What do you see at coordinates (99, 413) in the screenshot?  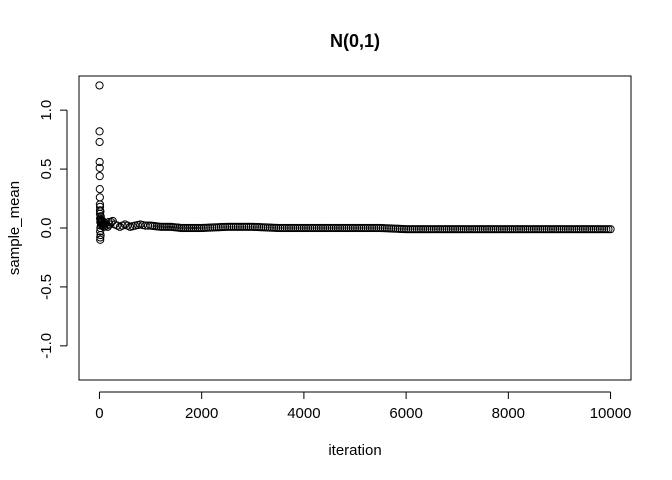 I see `x-tick-label: 0` at bounding box center [99, 413].